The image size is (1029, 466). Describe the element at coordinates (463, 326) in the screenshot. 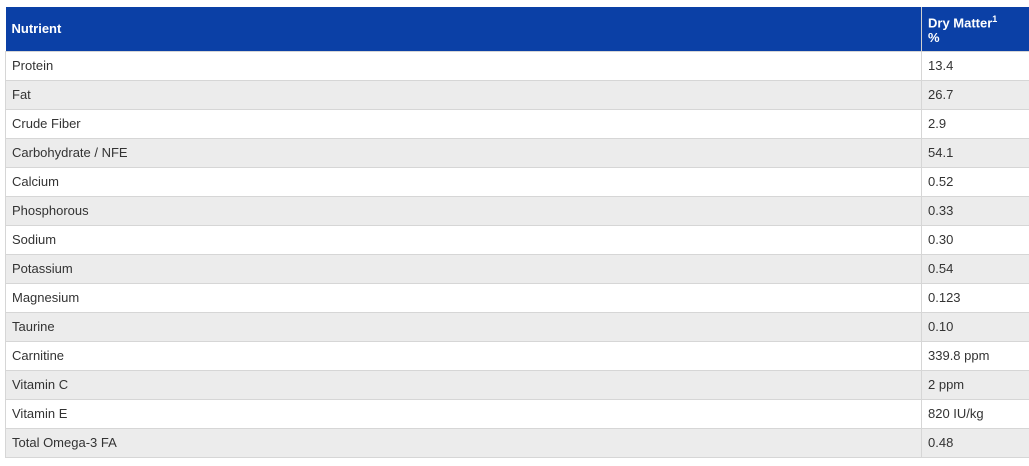

I see `nutrient-name: Taurine` at that location.